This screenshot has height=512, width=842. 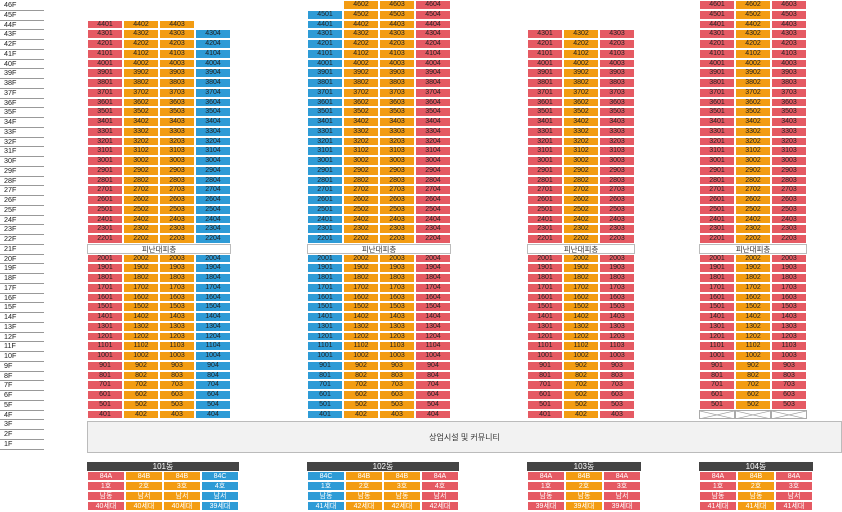 What do you see at coordinates (581, 346) in the screenshot?
I see `unit-cell: 1102` at bounding box center [581, 346].